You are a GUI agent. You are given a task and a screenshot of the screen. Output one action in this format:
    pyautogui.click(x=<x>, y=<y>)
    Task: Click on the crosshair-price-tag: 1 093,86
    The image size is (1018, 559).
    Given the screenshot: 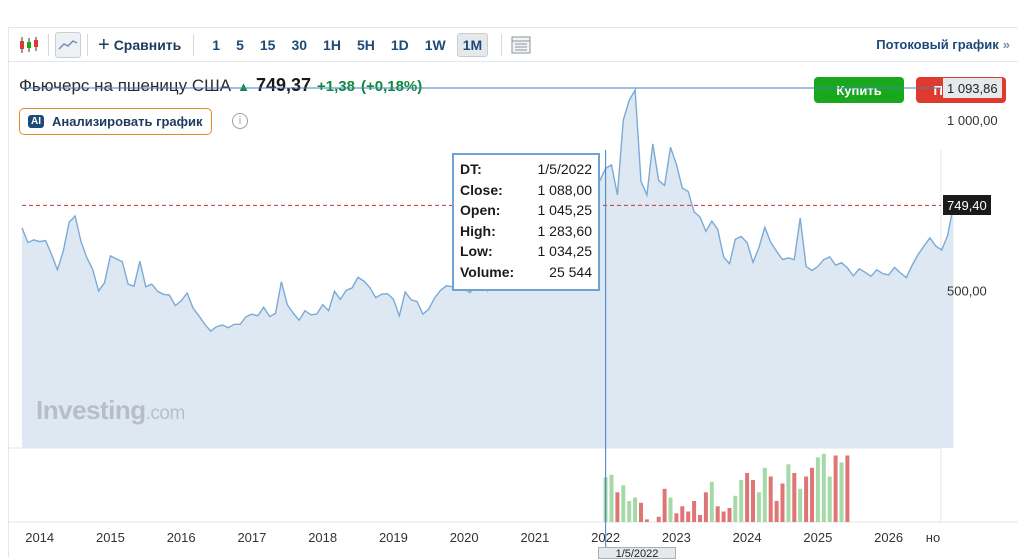 What is the action you would take?
    pyautogui.click(x=972, y=88)
    